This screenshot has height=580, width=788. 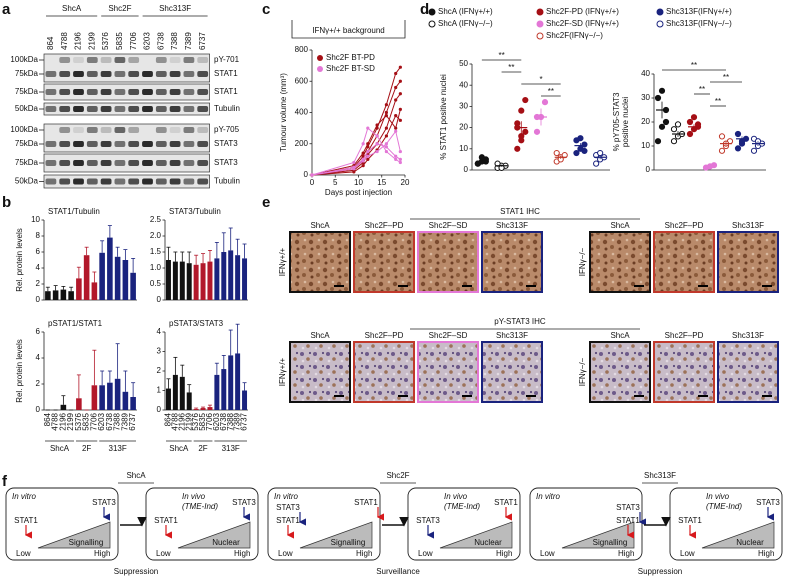 What do you see at coordinates (520, 211) in the screenshot?
I see `ihc-title: STAT1 IHC` at bounding box center [520, 211].